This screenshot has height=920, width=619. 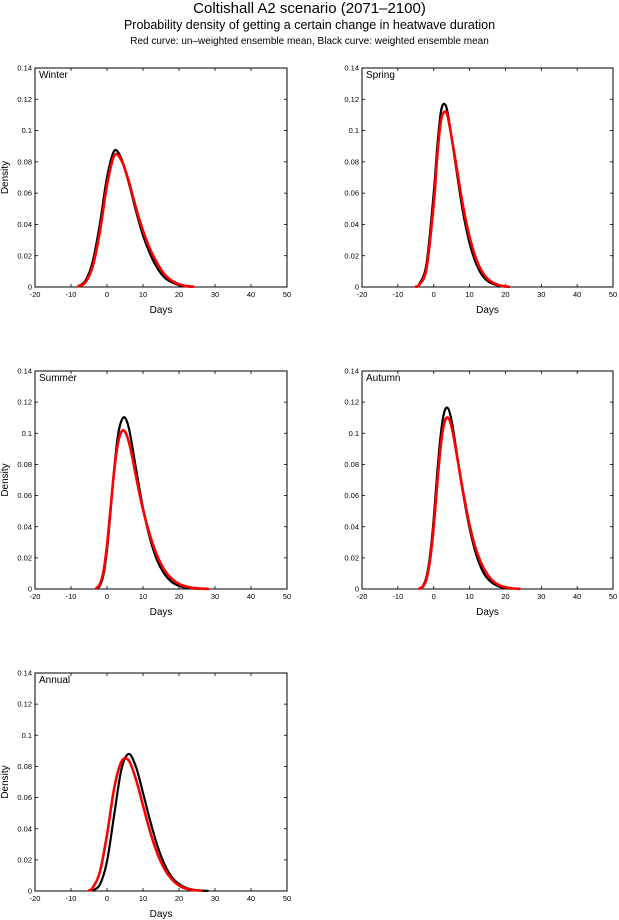 What do you see at coordinates (309, 8) in the screenshot?
I see `figure-title: Coltishall A2 scenario (2071–2100)` at bounding box center [309, 8].